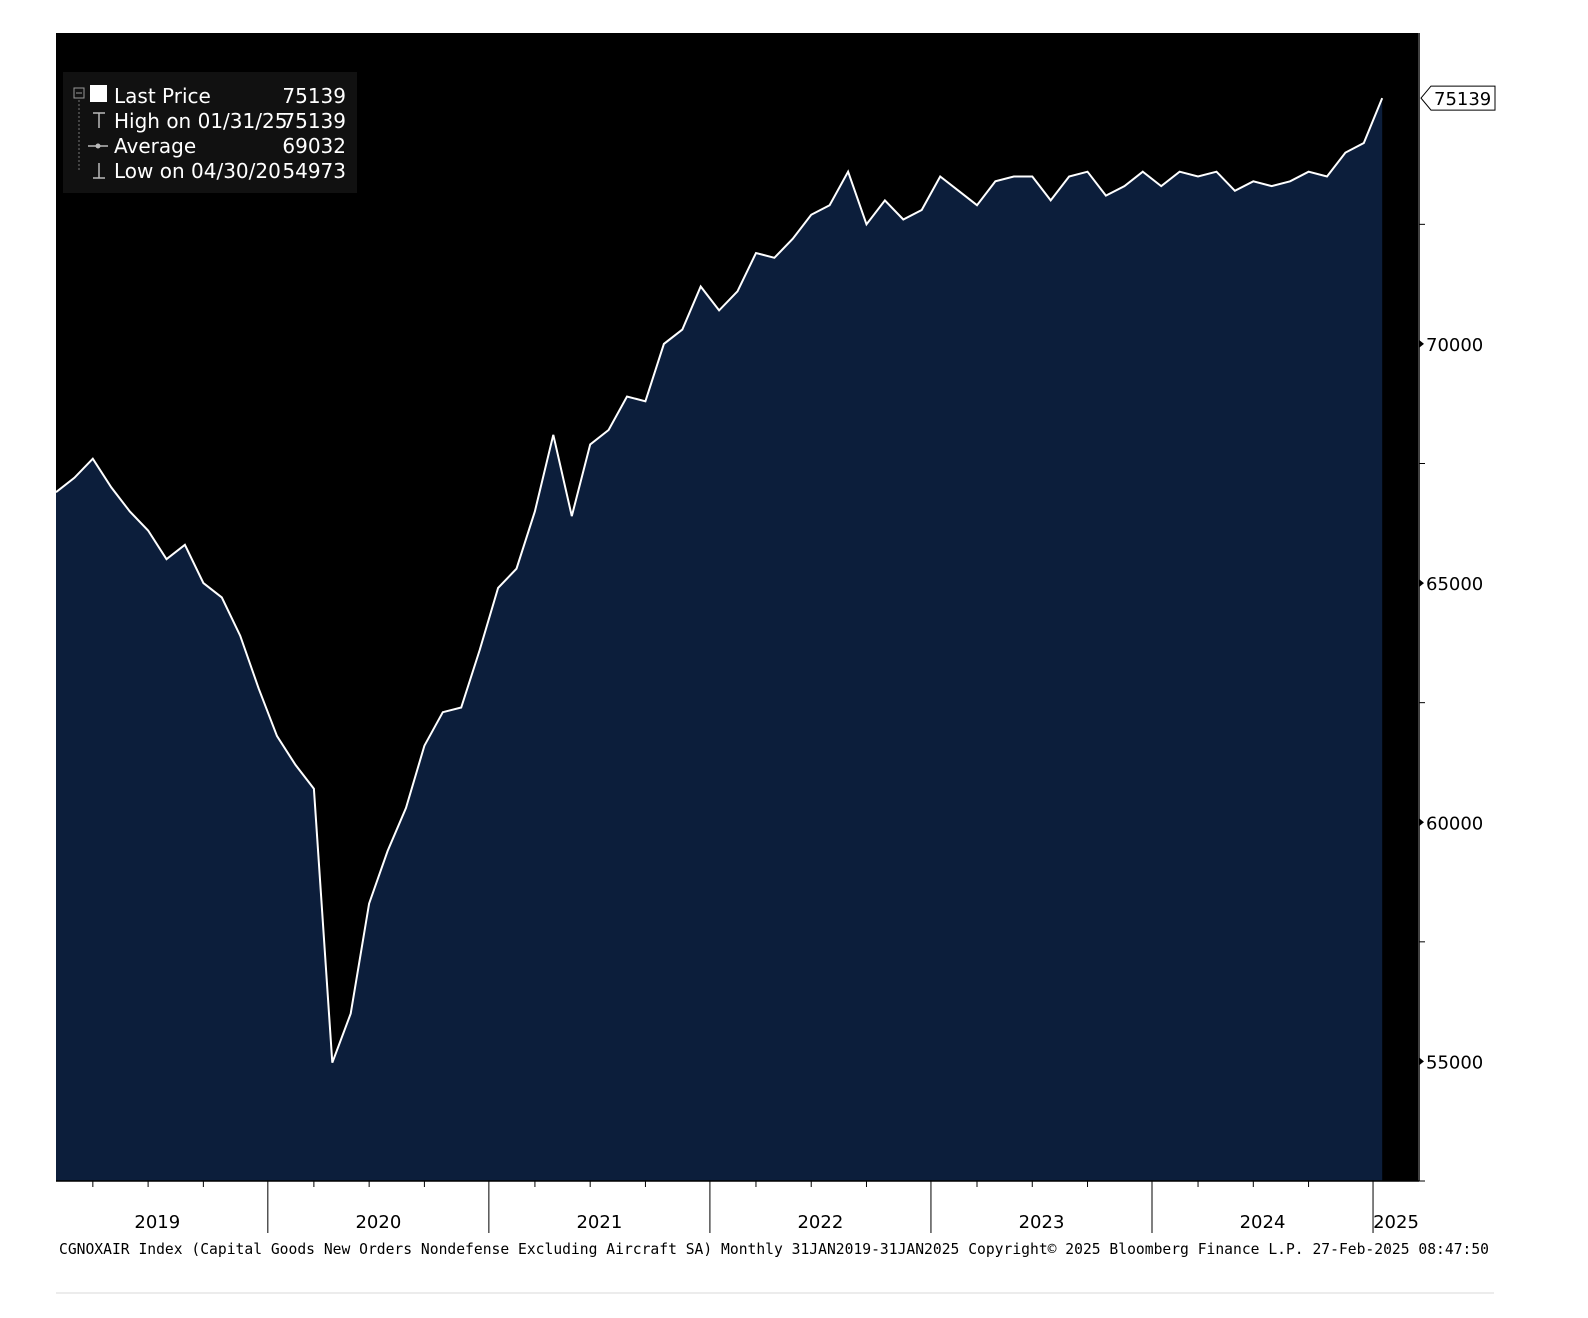  I want to click on legend-value-last-price: 75139, so click(314, 96).